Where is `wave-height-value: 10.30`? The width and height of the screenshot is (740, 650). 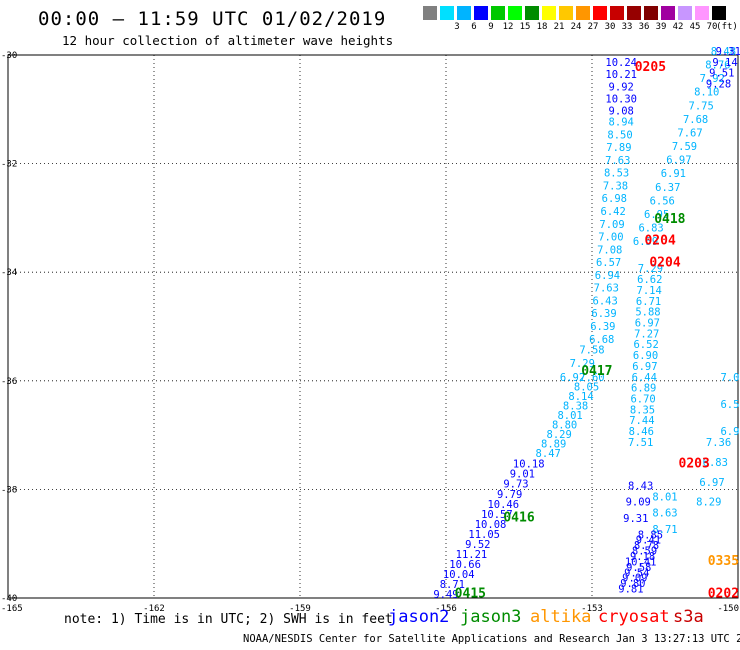 wave-height-value: 10.30 is located at coordinates (621, 100).